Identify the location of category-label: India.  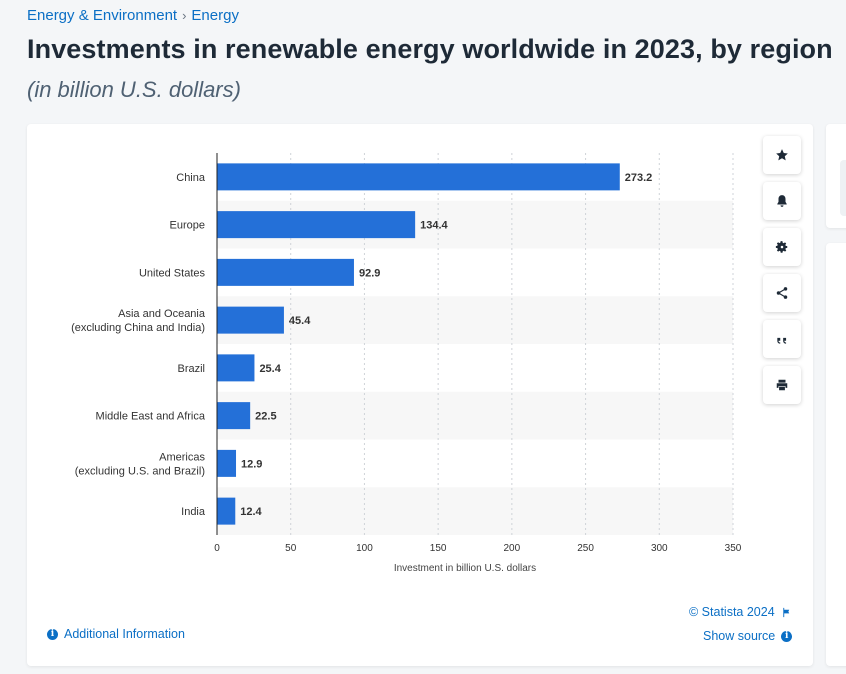
(193, 512).